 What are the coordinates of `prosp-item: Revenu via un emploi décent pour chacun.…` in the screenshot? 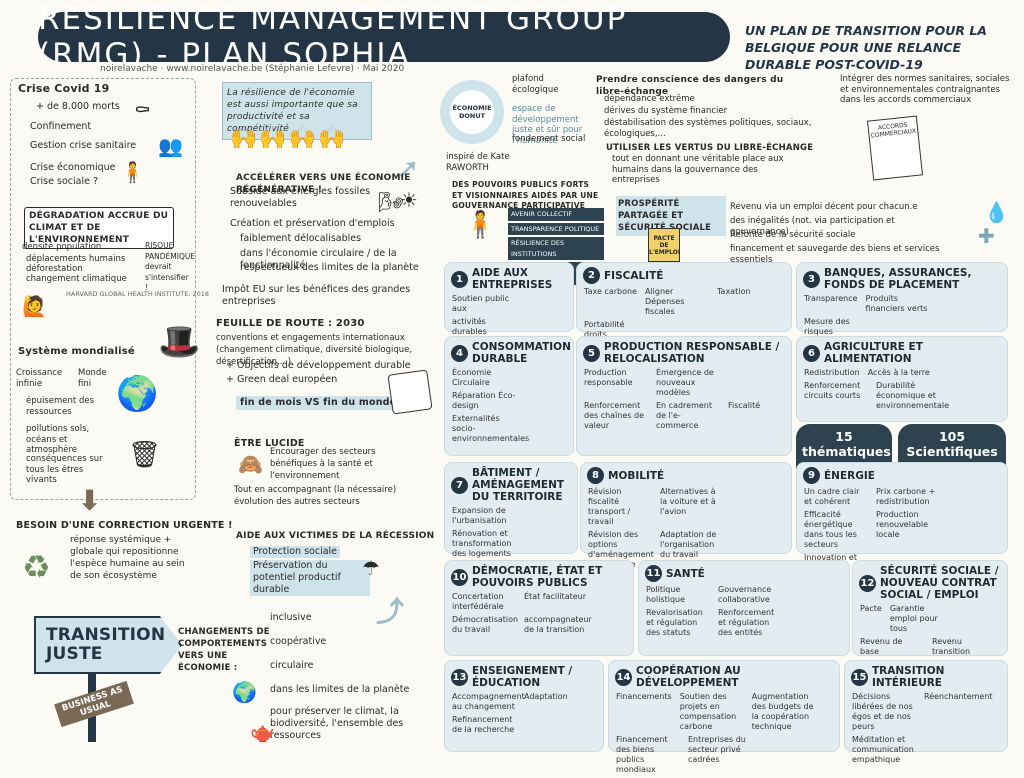 It's located at (824, 207).